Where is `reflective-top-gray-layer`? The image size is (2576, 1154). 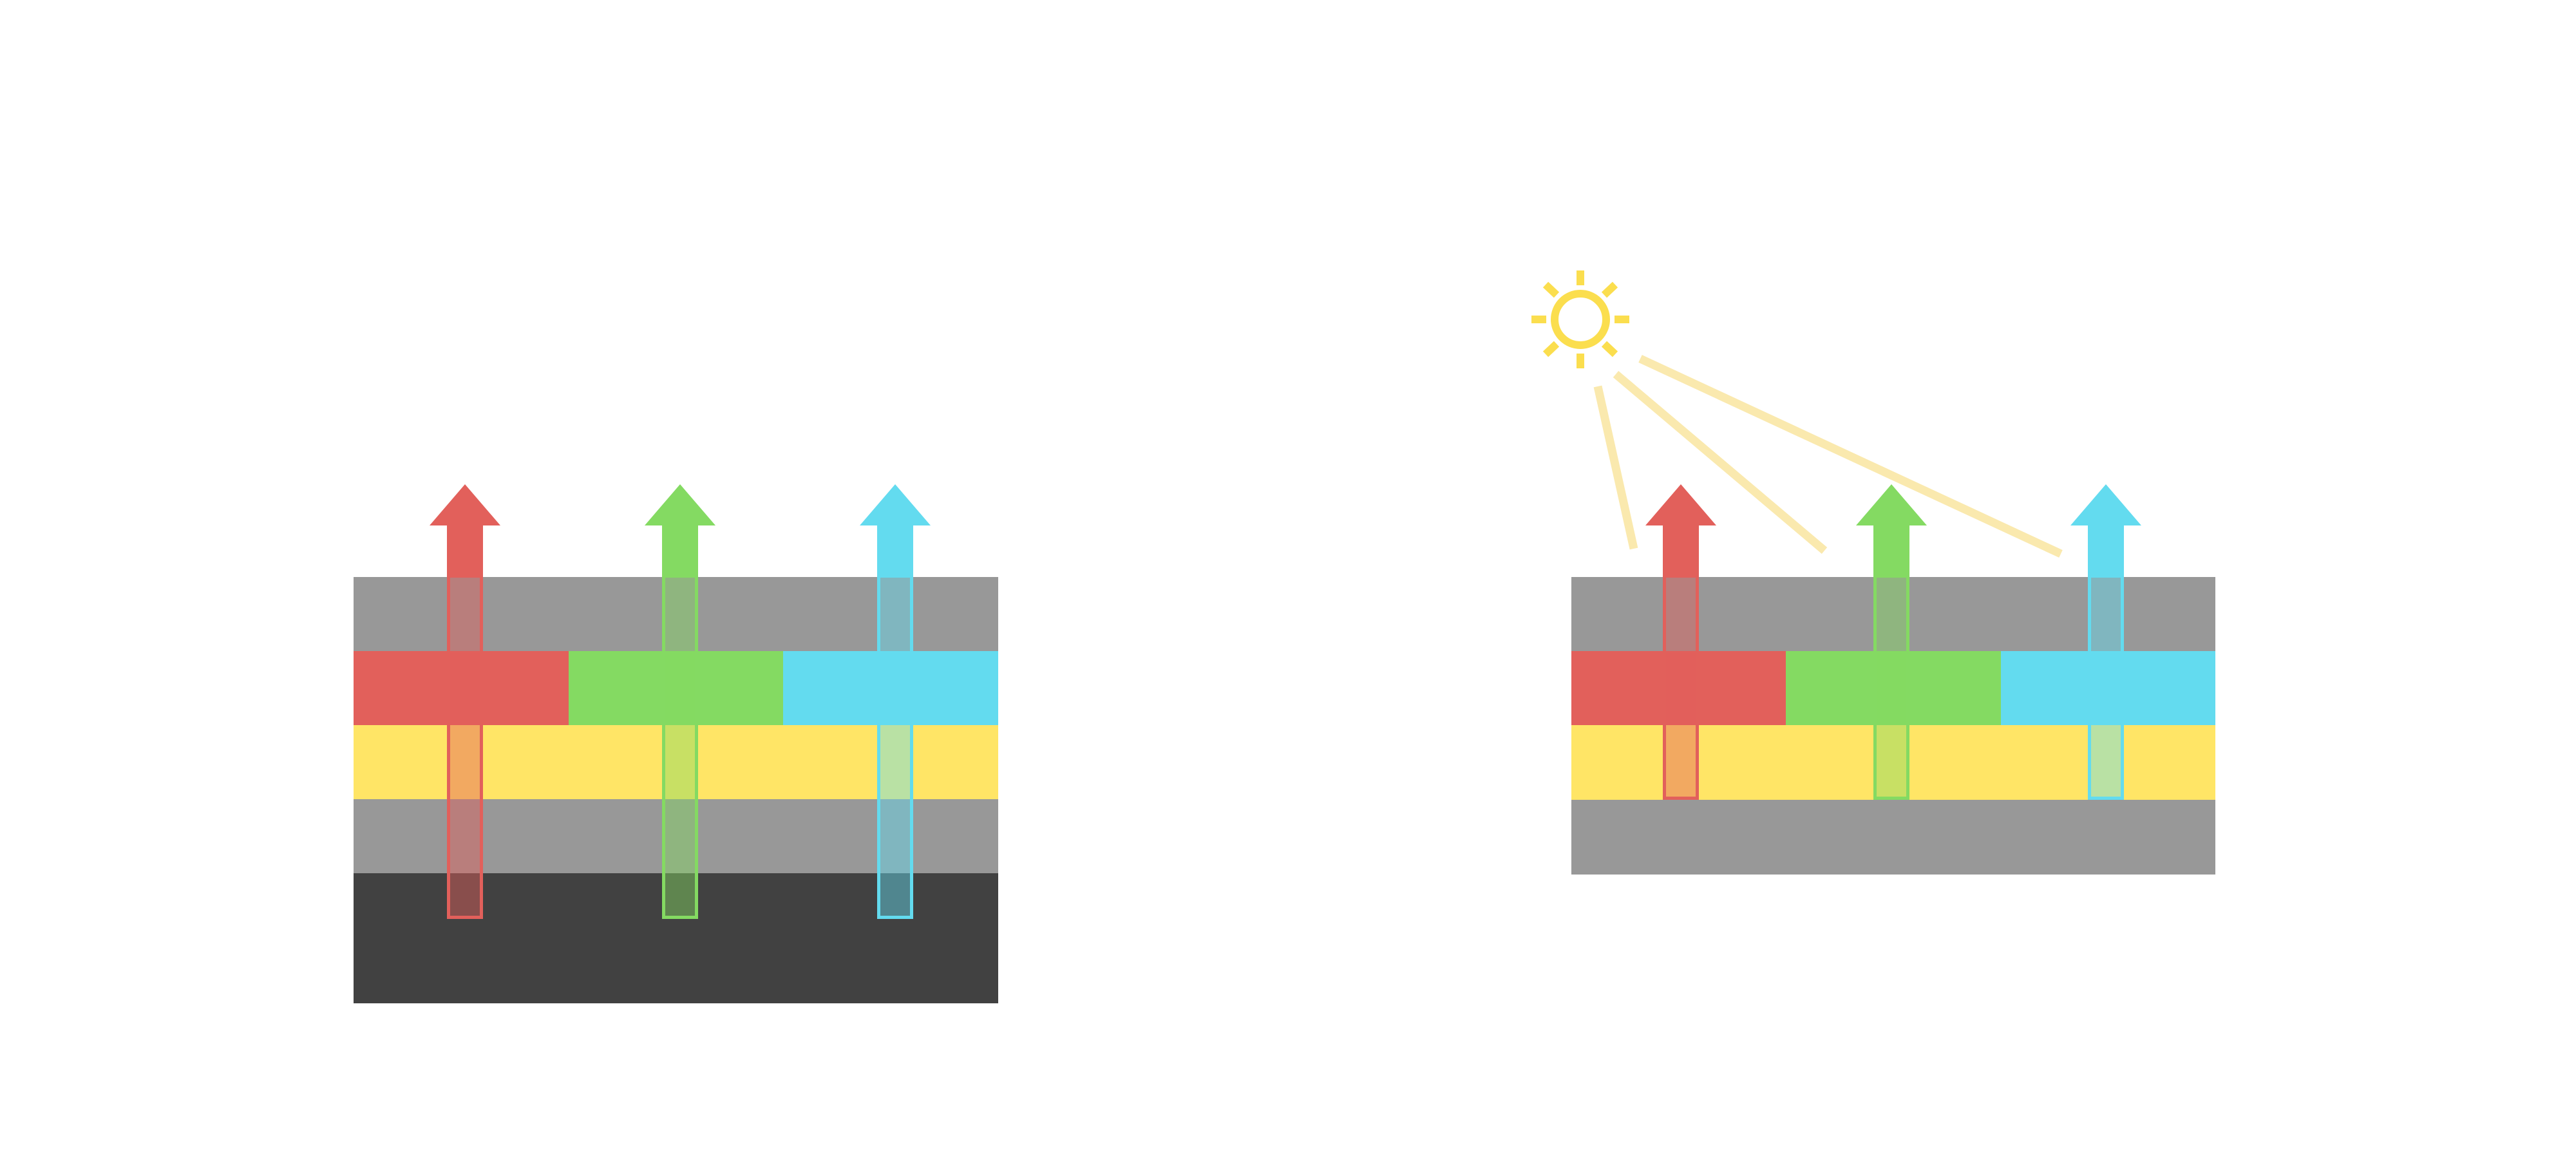
reflective-top-gray-layer is located at coordinates (1893, 614).